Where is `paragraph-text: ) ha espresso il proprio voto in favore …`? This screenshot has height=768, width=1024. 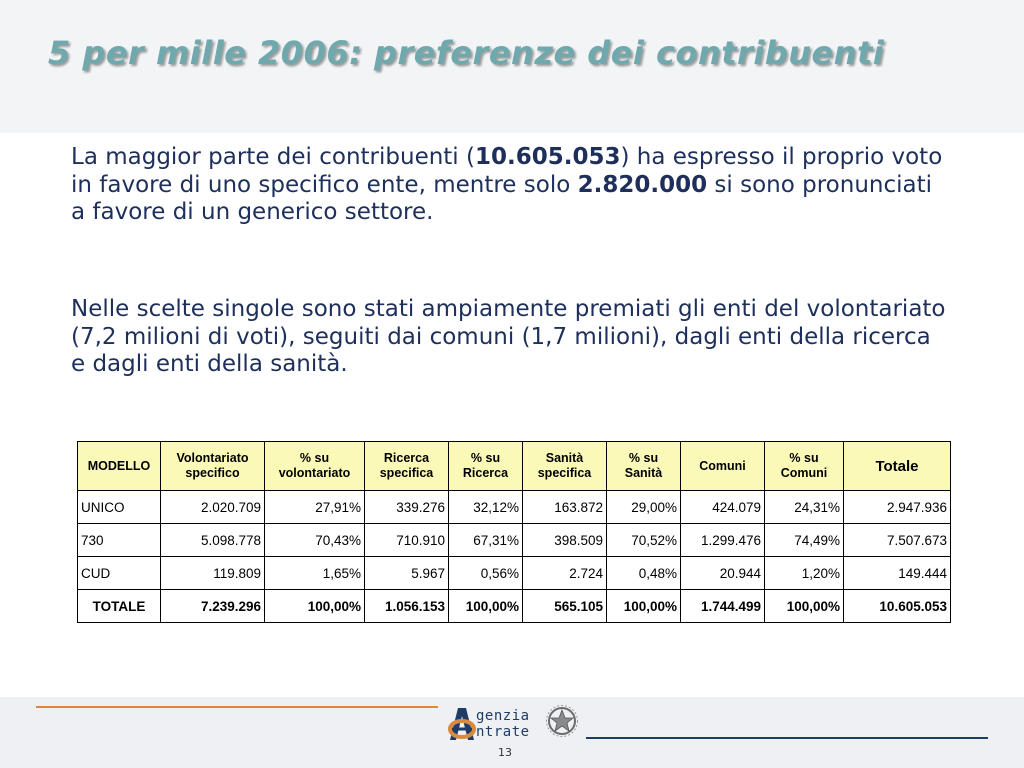 paragraph-text: ) ha espresso il proprio voto in favore … is located at coordinates (507, 171).